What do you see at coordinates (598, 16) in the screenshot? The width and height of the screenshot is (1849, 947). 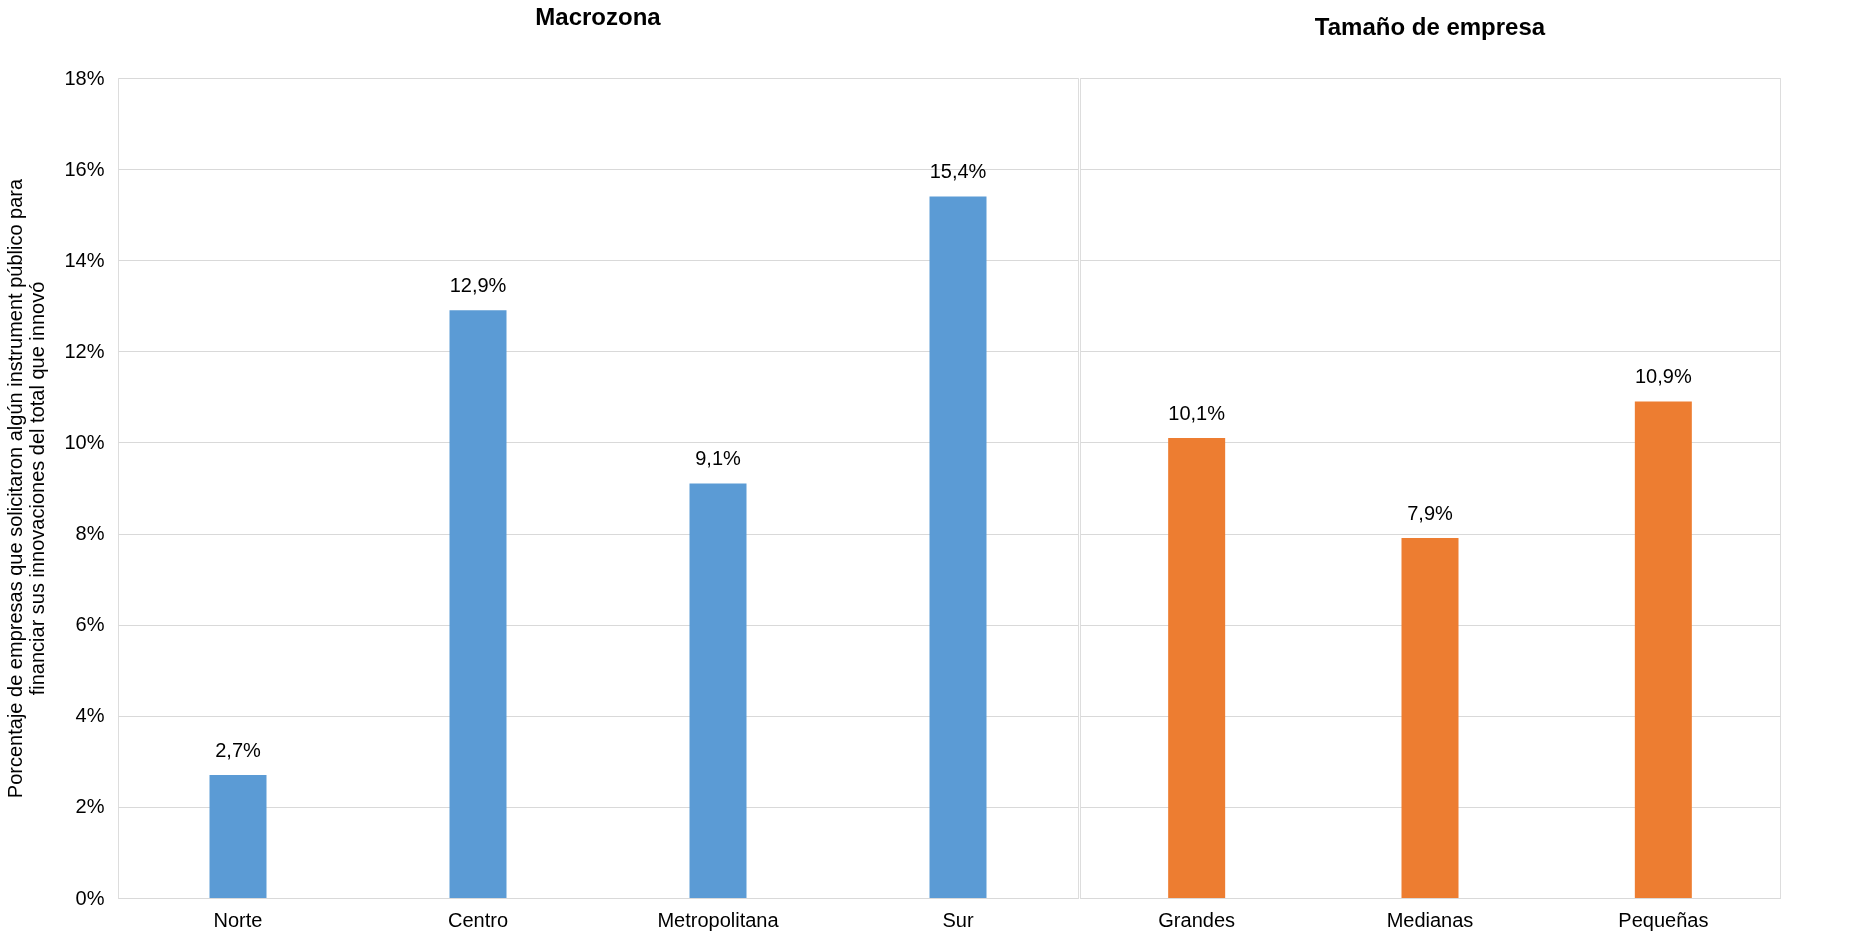 I see `chart-title: Macrozona` at bounding box center [598, 16].